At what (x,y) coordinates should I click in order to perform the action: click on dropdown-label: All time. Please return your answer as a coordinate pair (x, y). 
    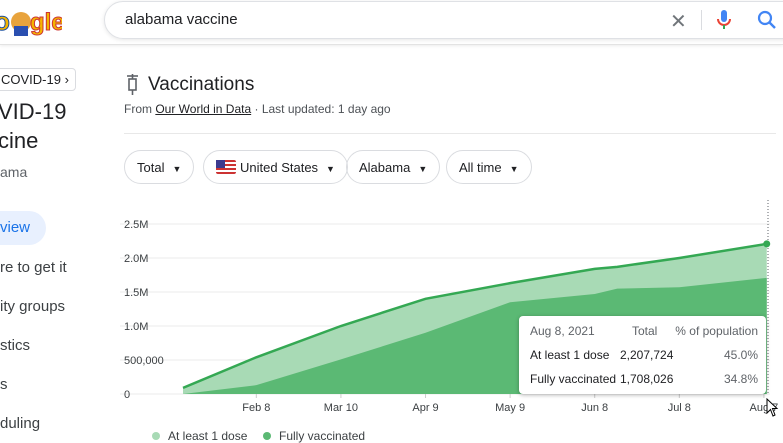
    Looking at the image, I should click on (480, 167).